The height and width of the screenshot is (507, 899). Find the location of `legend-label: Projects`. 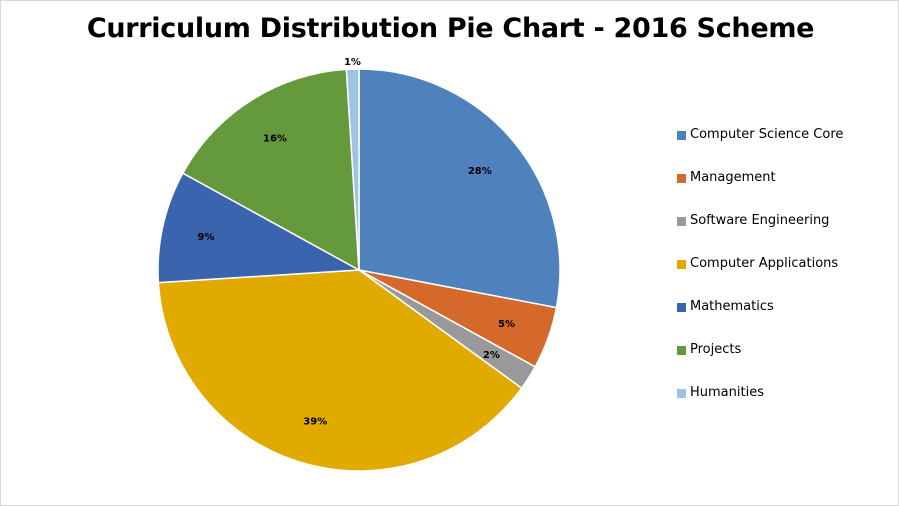

legend-label: Projects is located at coordinates (716, 349).